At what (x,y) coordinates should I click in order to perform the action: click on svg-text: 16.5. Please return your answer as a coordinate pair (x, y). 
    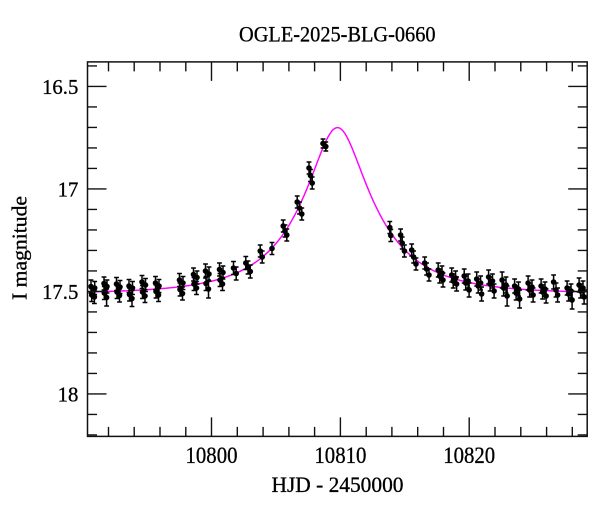
    Looking at the image, I should click on (60, 87).